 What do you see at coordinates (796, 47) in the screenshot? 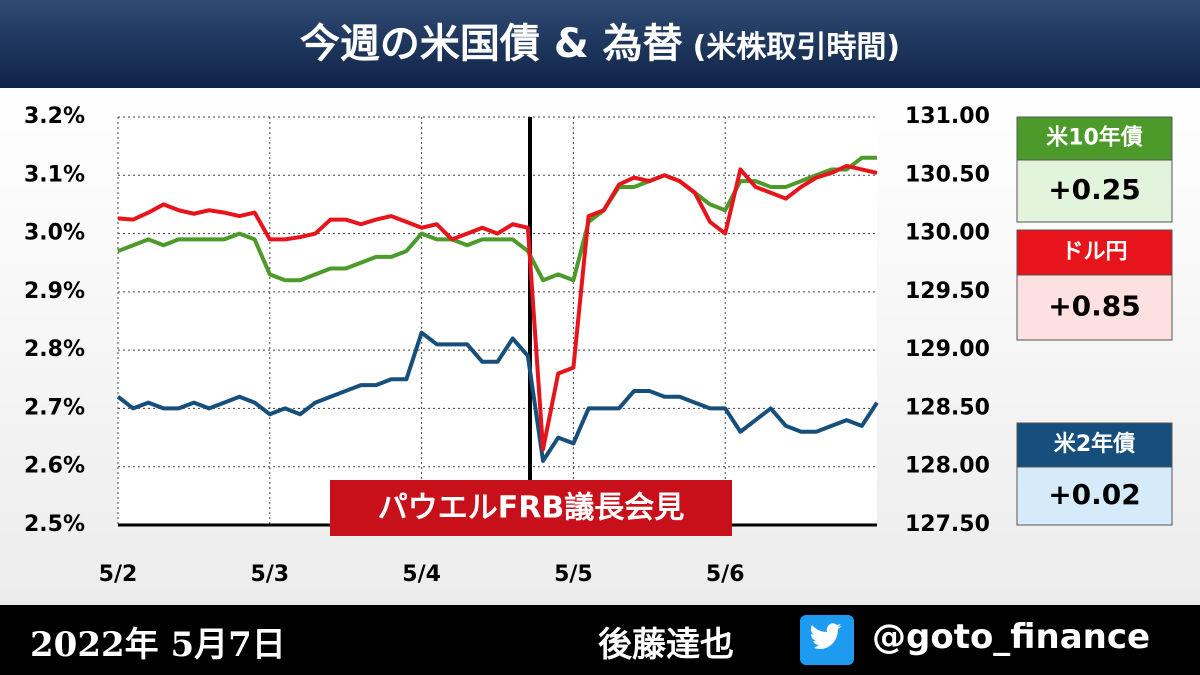
I see `subtitle: (米株取引時間)` at bounding box center [796, 47].